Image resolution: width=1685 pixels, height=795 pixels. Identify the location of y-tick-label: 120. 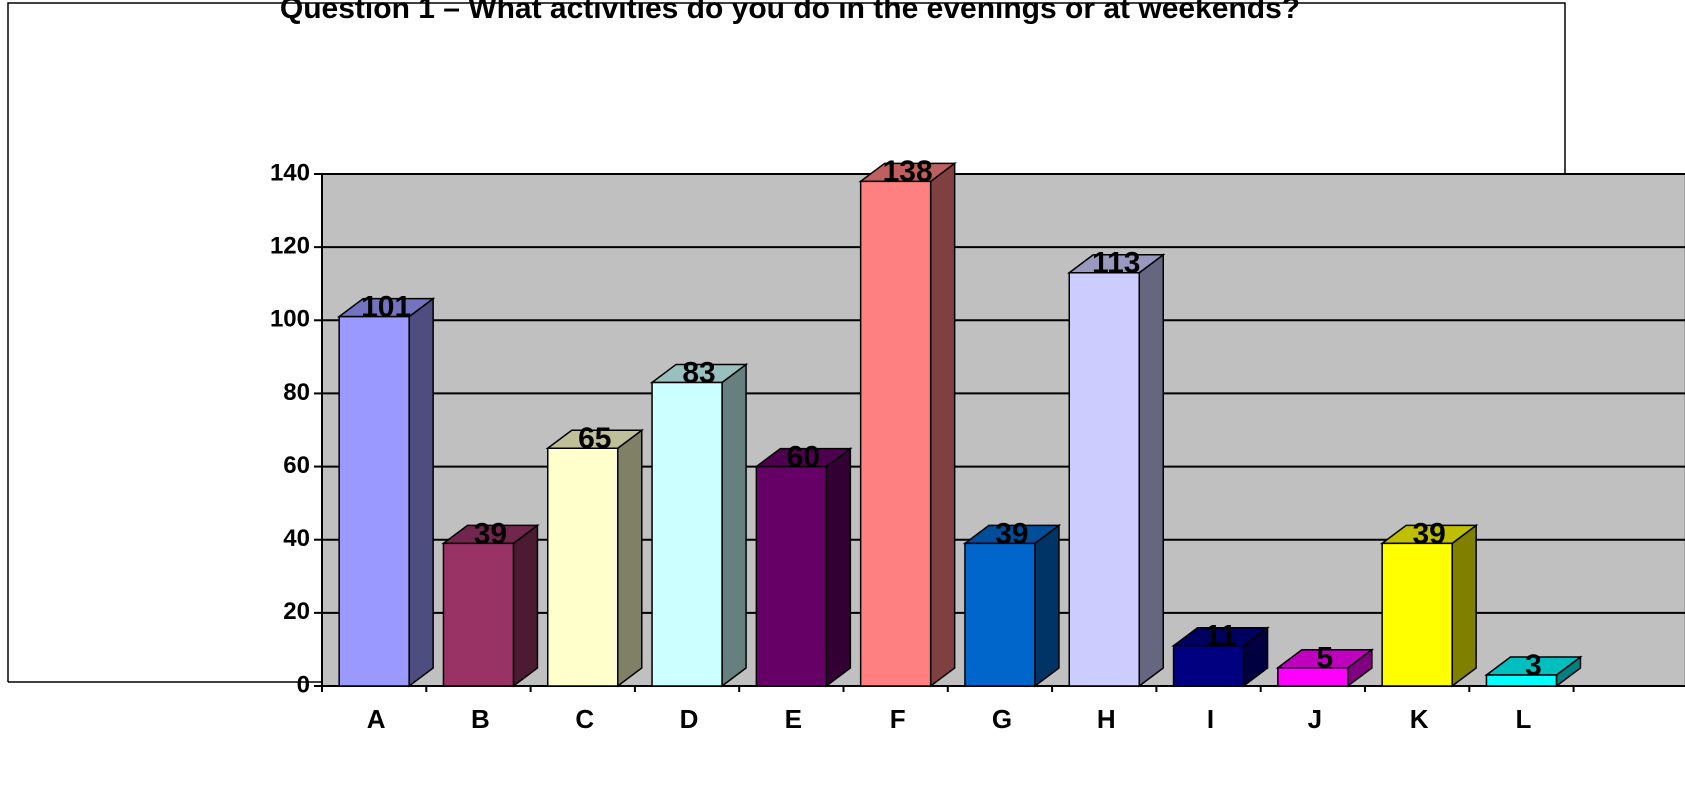
(290, 245).